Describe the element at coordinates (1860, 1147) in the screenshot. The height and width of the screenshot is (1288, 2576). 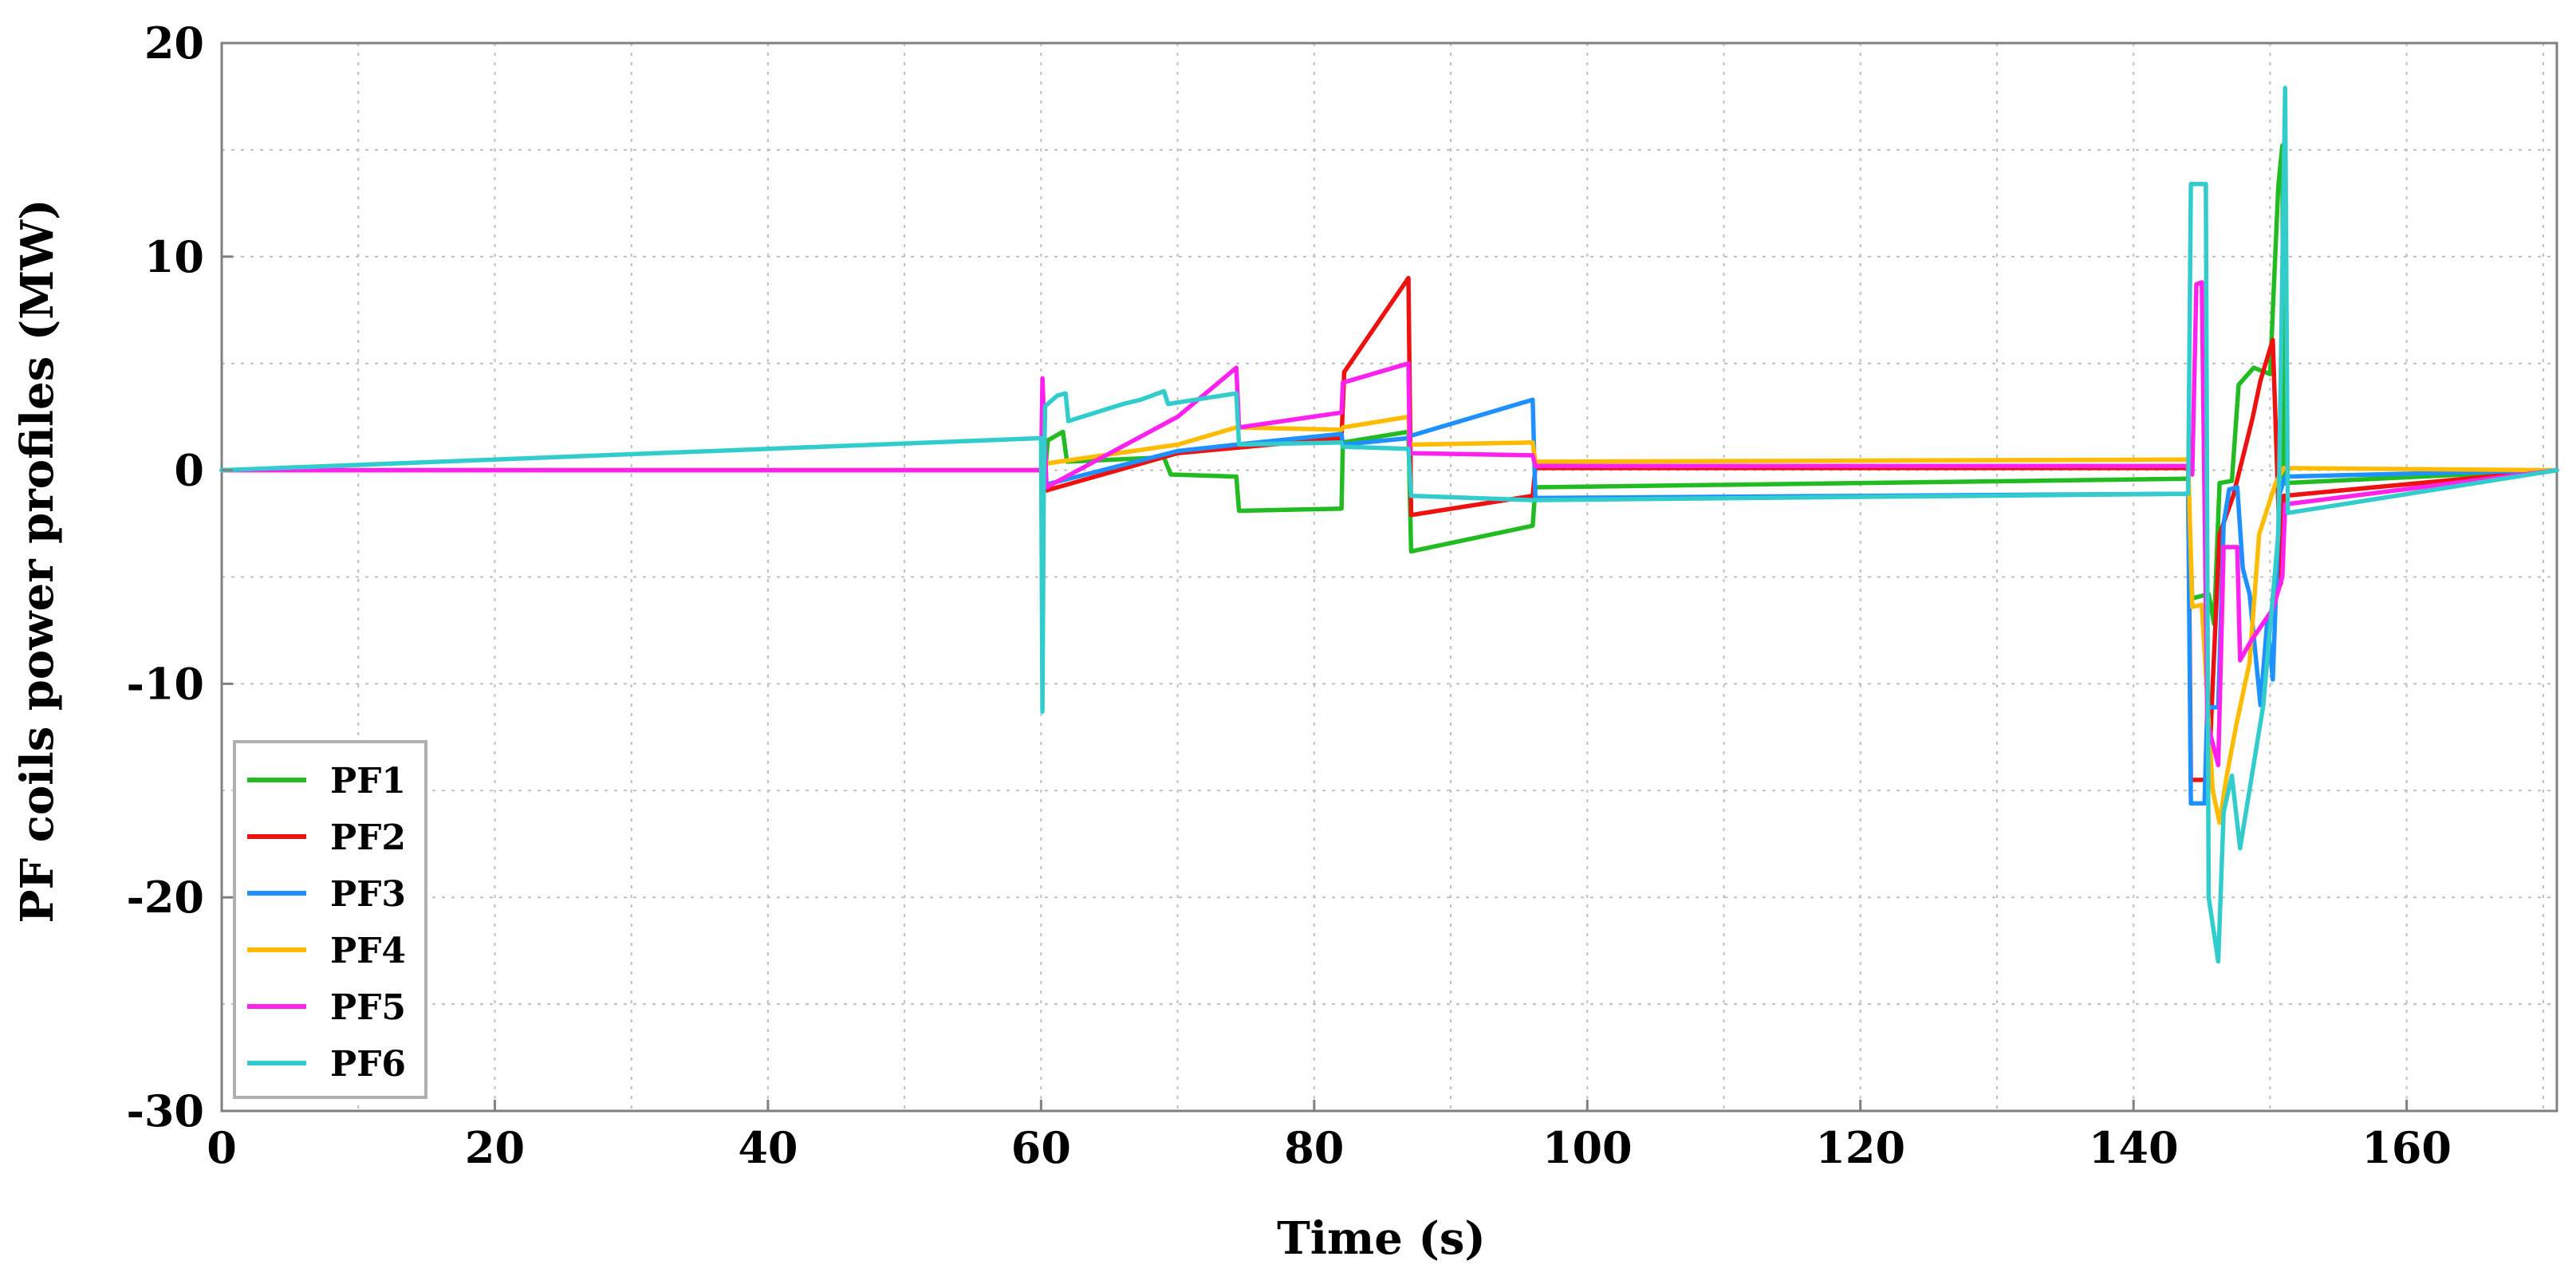
I see `x-tick-label: 120` at that location.